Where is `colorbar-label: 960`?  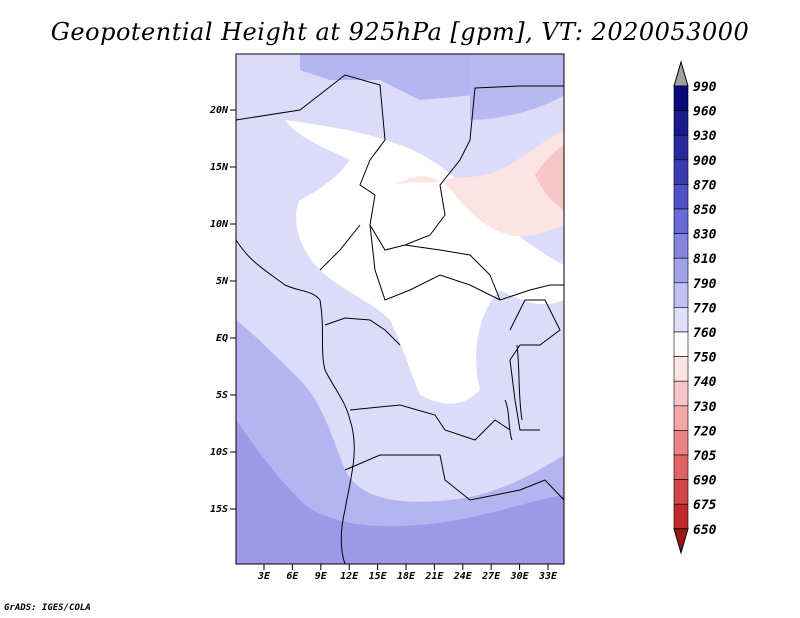 colorbar-label: 960 is located at coordinates (705, 112).